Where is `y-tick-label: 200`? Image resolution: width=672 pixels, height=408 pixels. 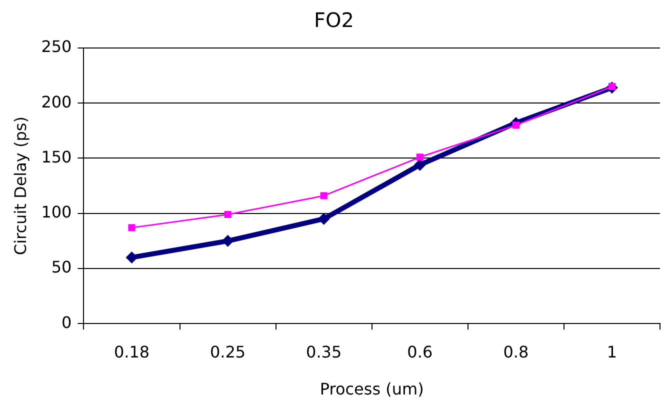 y-tick-label: 200 is located at coordinates (56, 102).